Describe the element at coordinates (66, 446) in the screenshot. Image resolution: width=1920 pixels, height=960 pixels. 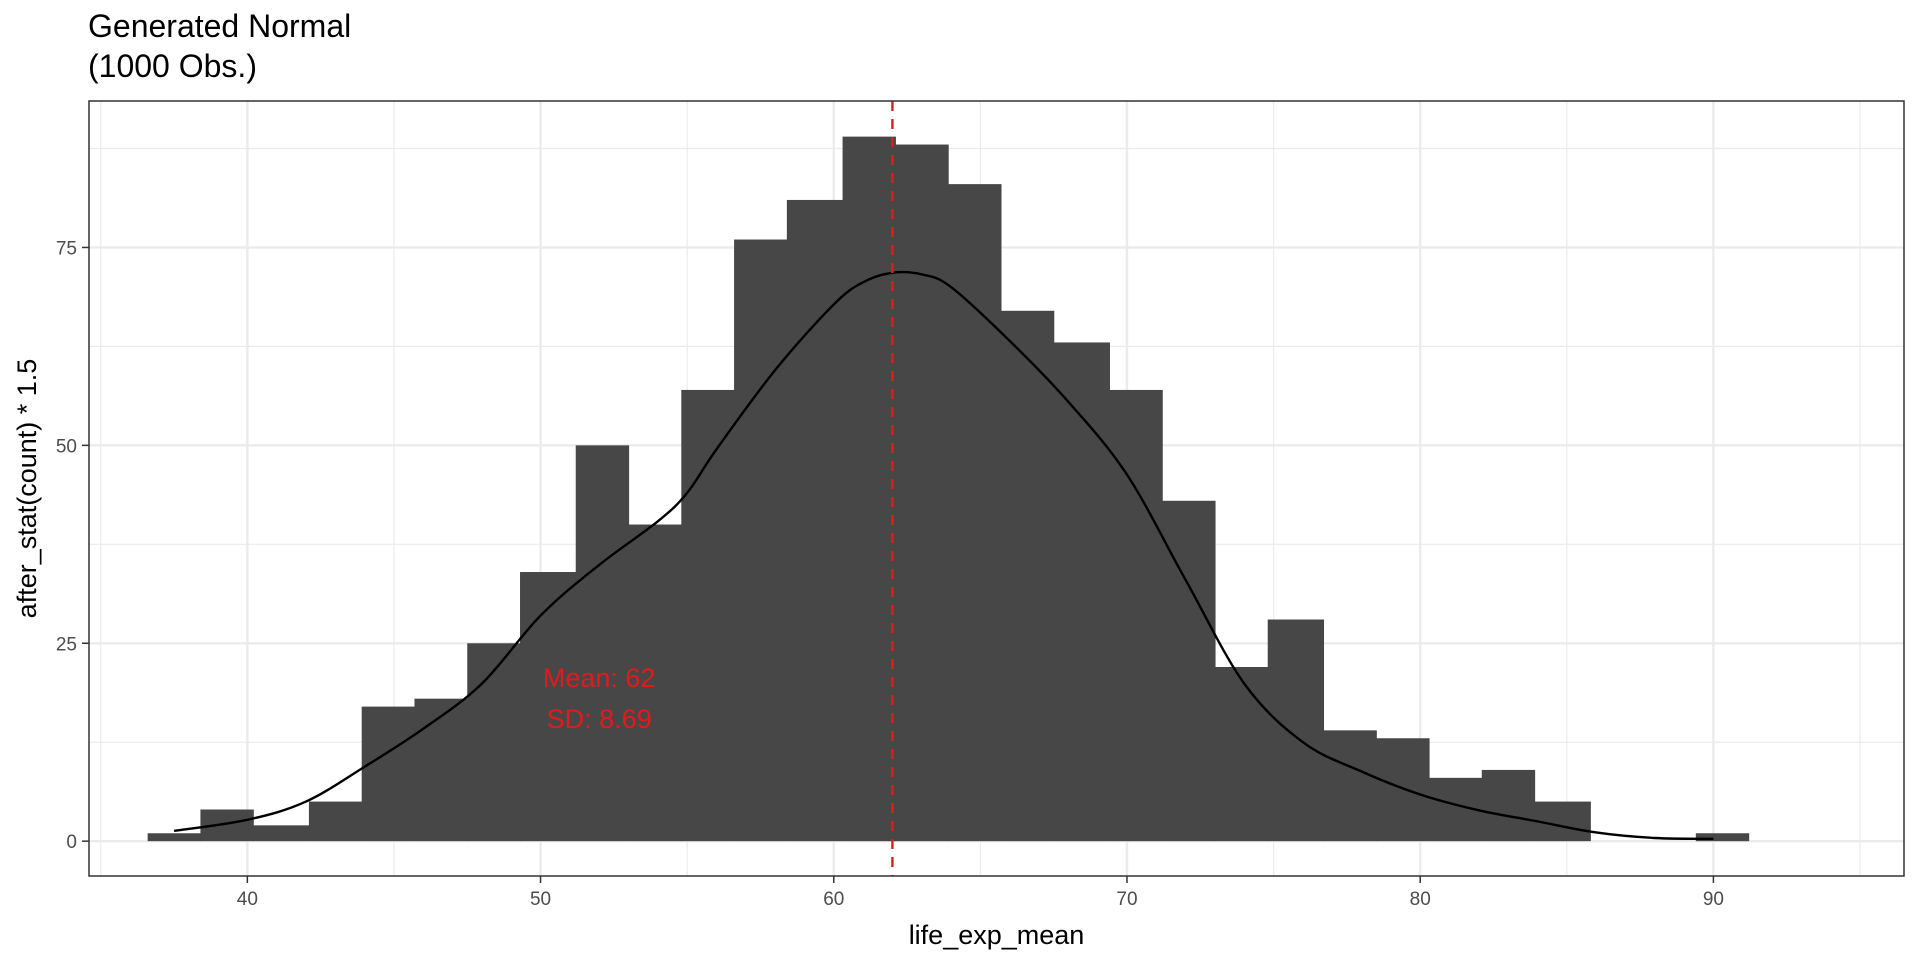
I see `y-tick-label: 50` at that location.